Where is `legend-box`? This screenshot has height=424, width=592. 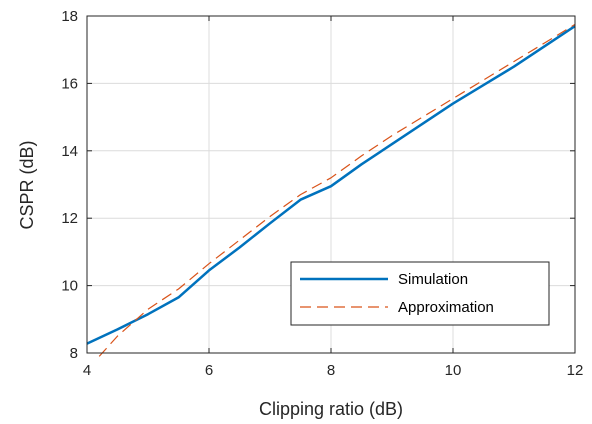 legend-box is located at coordinates (420, 293).